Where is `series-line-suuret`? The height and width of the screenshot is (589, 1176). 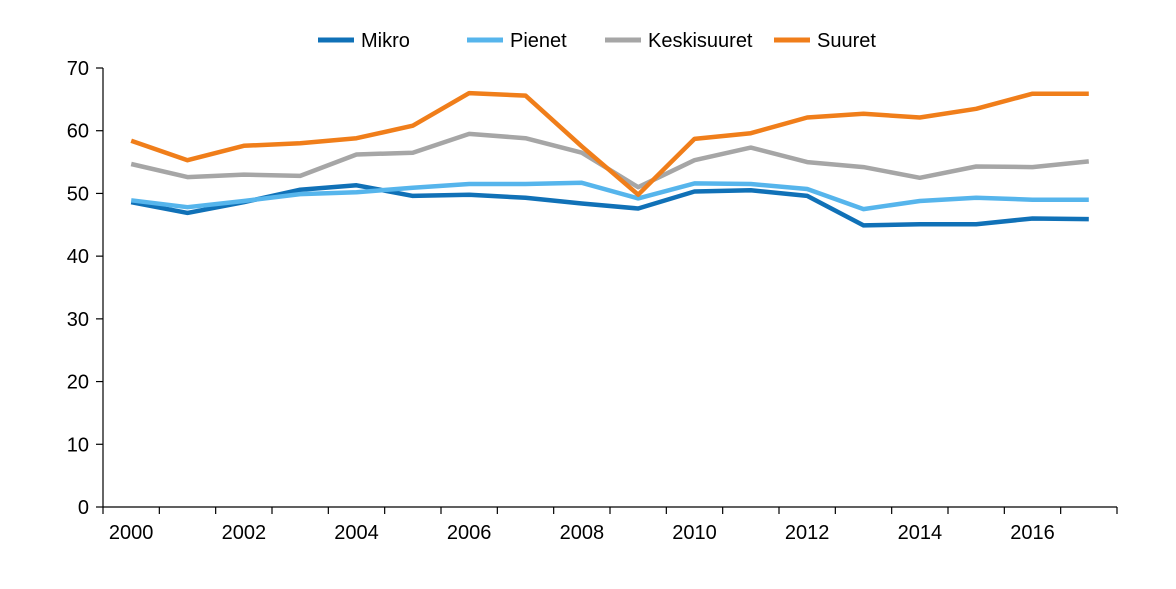
series-line-suuret is located at coordinates (609, 143).